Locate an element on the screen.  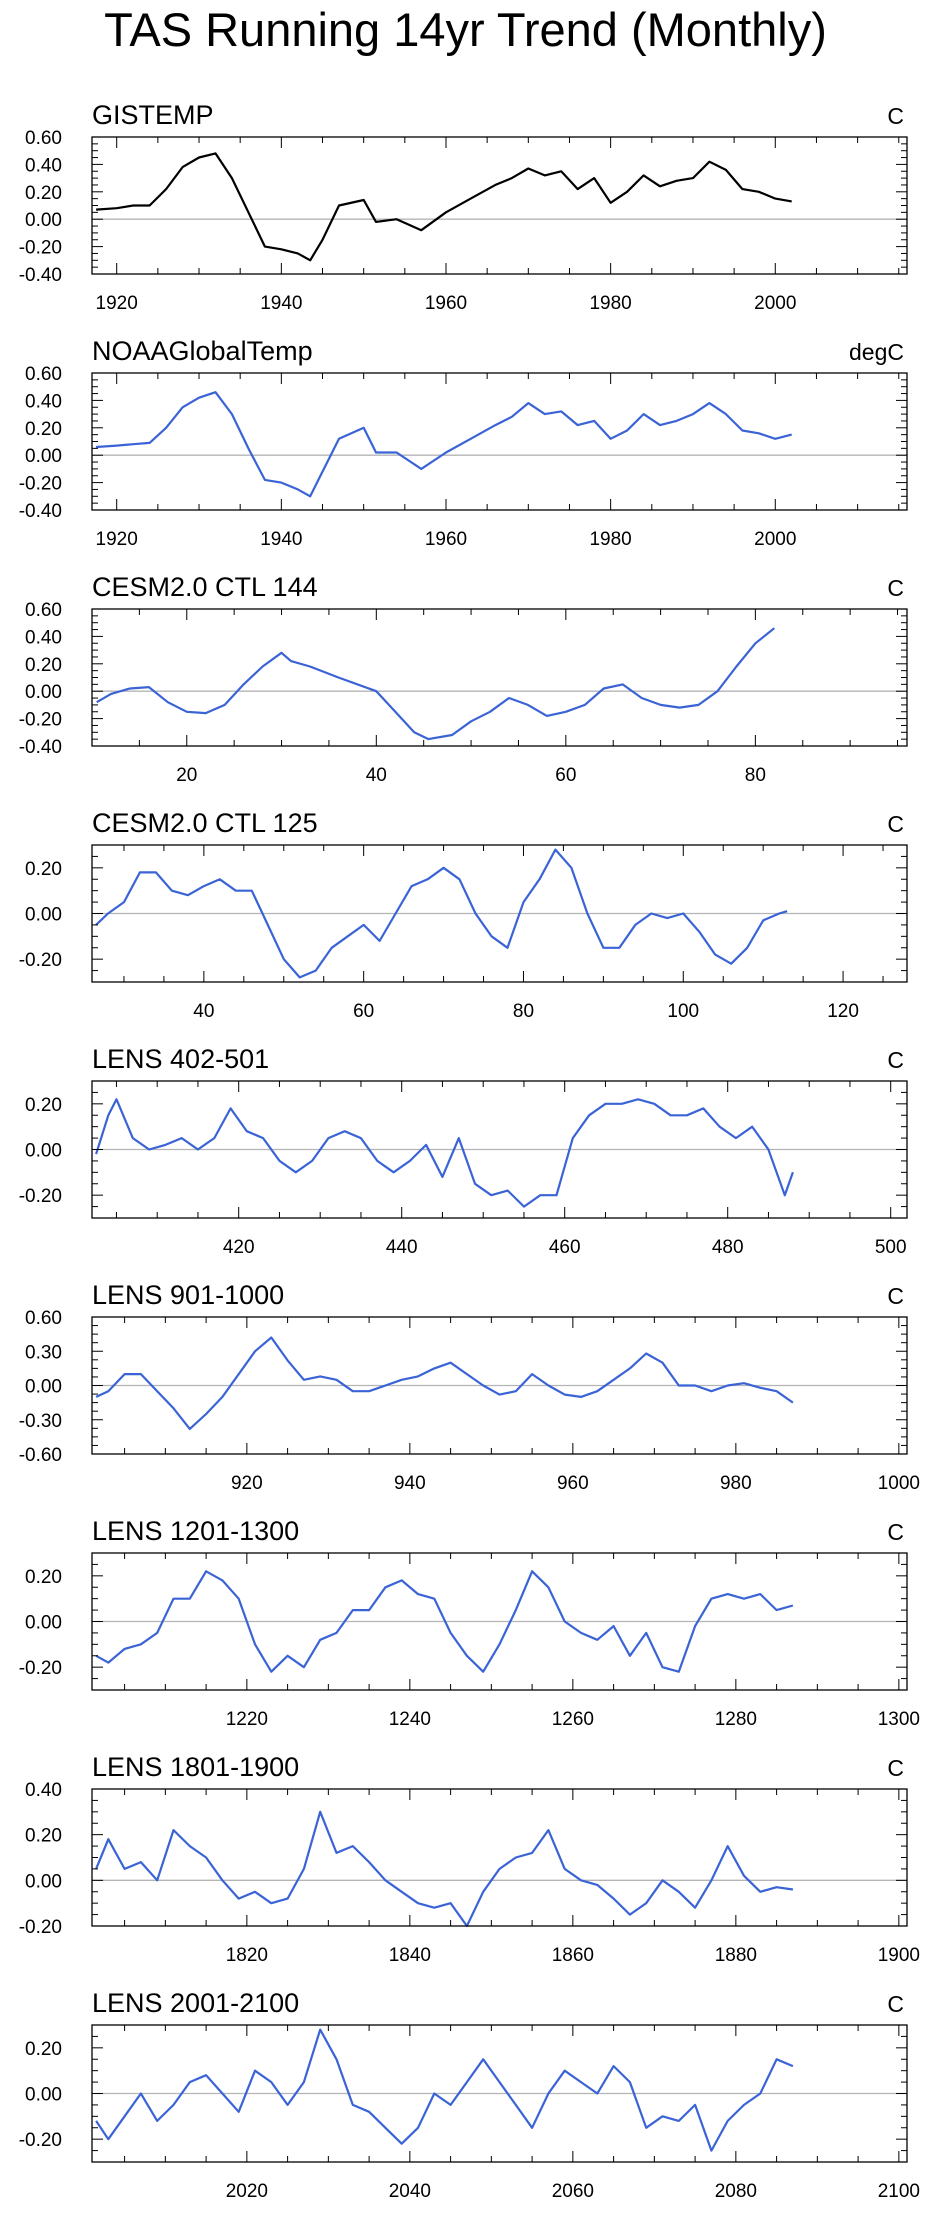
panel-title: LENS 1201-1300 is located at coordinates (195, 1531).